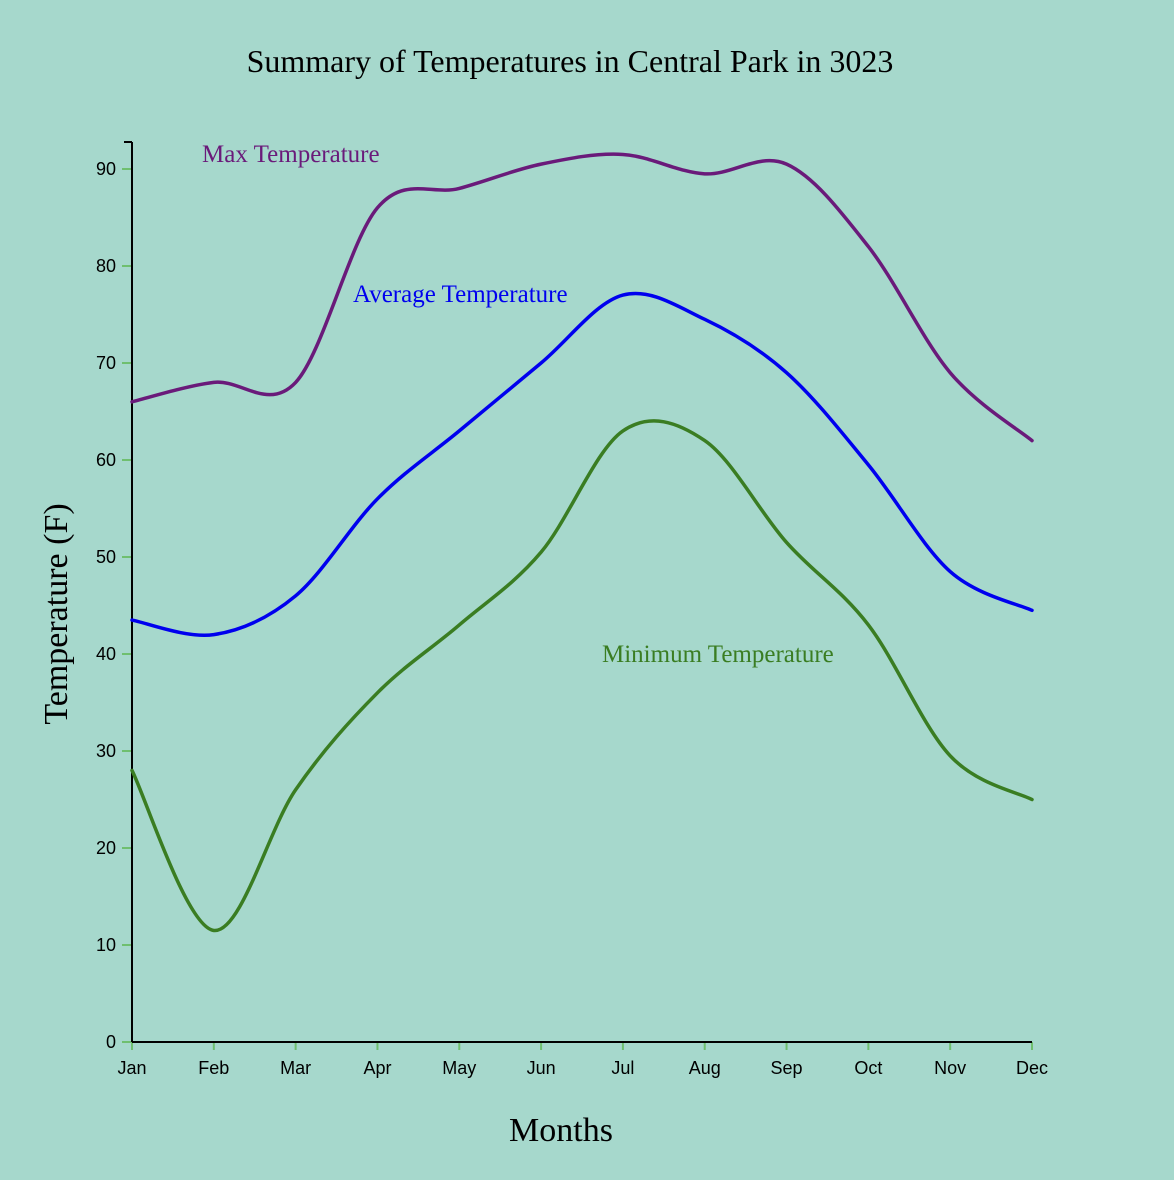 The height and width of the screenshot is (1180, 1174). Describe the element at coordinates (106, 848) in the screenshot. I see `y-tick-label: 20` at that location.